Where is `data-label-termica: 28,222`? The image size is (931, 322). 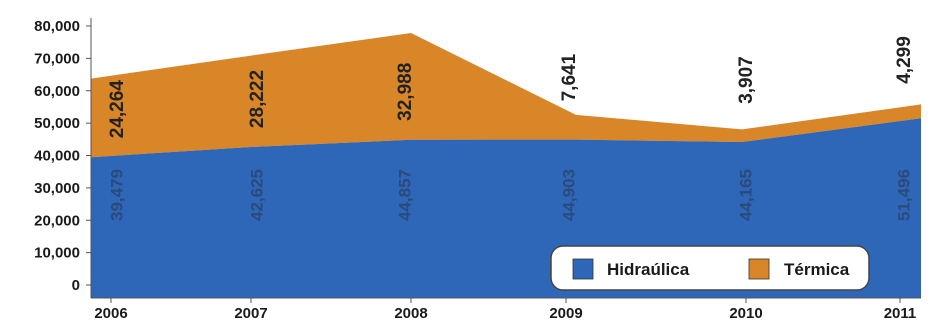 data-label-termica: 28,222 is located at coordinates (257, 99).